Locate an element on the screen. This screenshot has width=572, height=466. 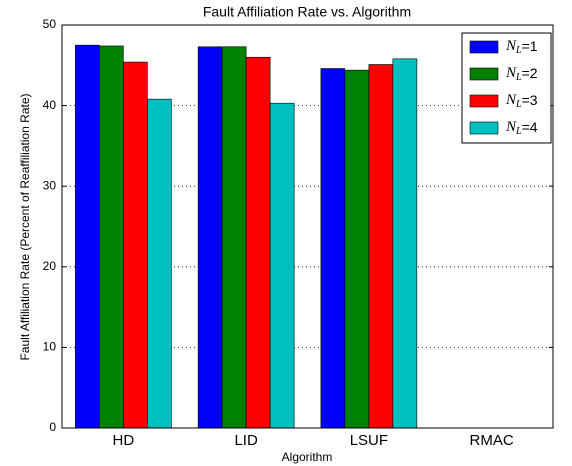
y-tick-label: 40 is located at coordinates (50, 105).